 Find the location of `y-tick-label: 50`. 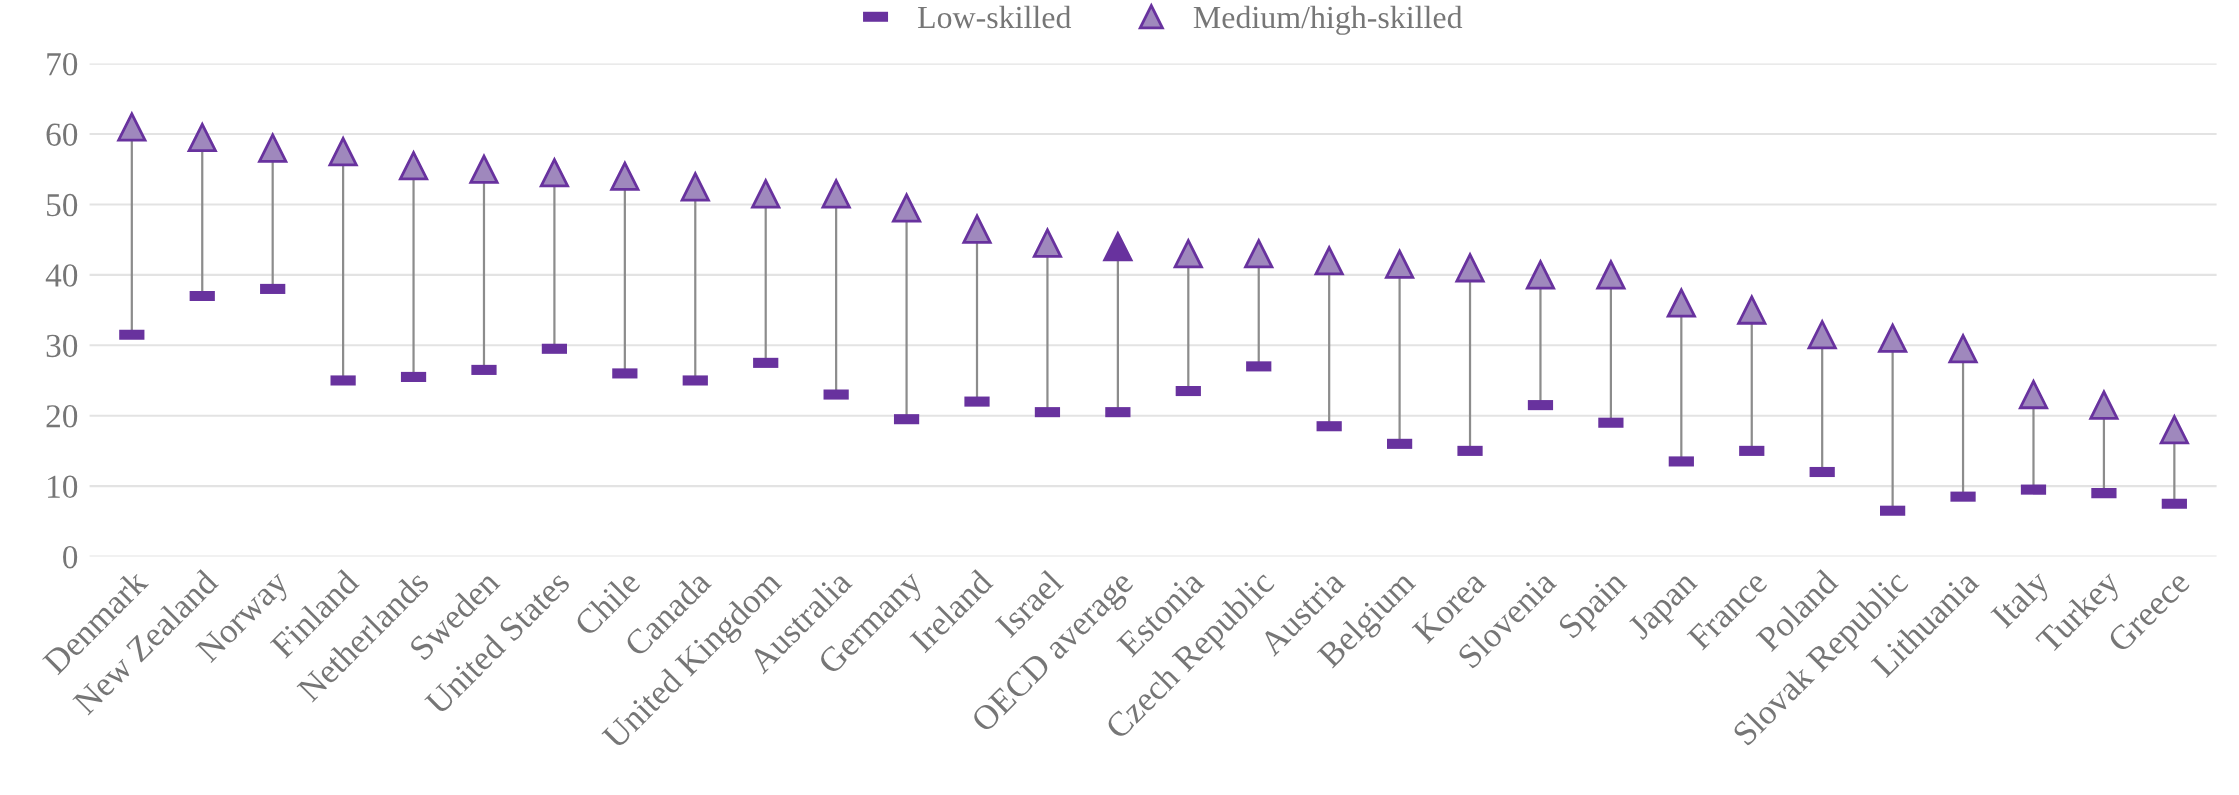

y-tick-label: 50 is located at coordinates (62, 205).